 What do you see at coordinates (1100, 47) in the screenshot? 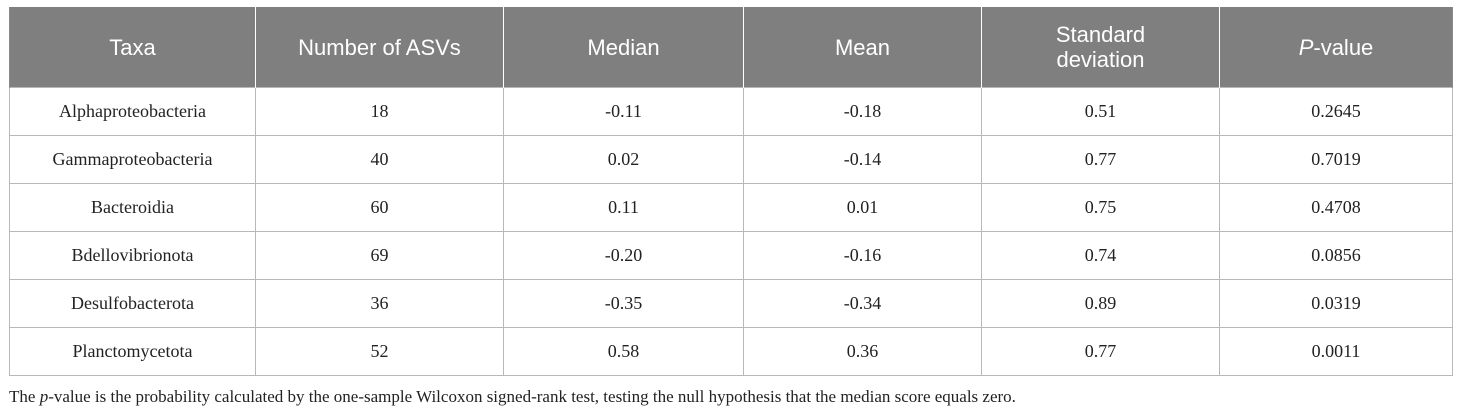
I see `header-standard-deviation: Standard deviation` at bounding box center [1100, 47].